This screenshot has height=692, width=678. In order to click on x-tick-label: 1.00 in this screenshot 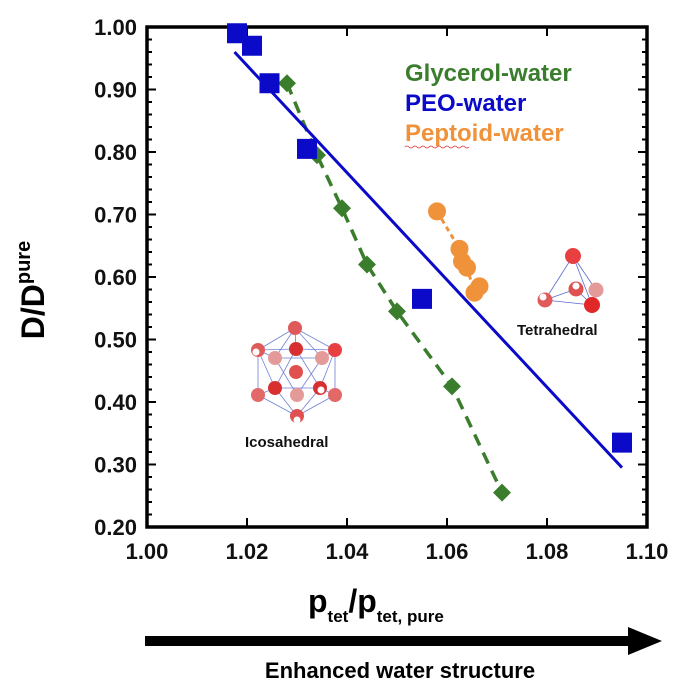, I will do `click(147, 551)`.